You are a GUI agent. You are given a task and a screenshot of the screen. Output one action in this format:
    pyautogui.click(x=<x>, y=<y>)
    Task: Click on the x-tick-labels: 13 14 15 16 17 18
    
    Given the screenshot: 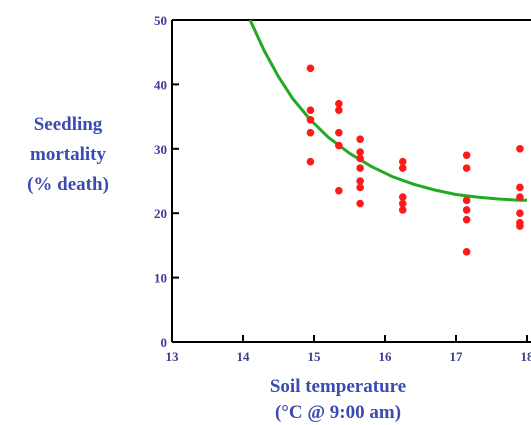 What is the action you would take?
    pyautogui.click(x=348, y=356)
    